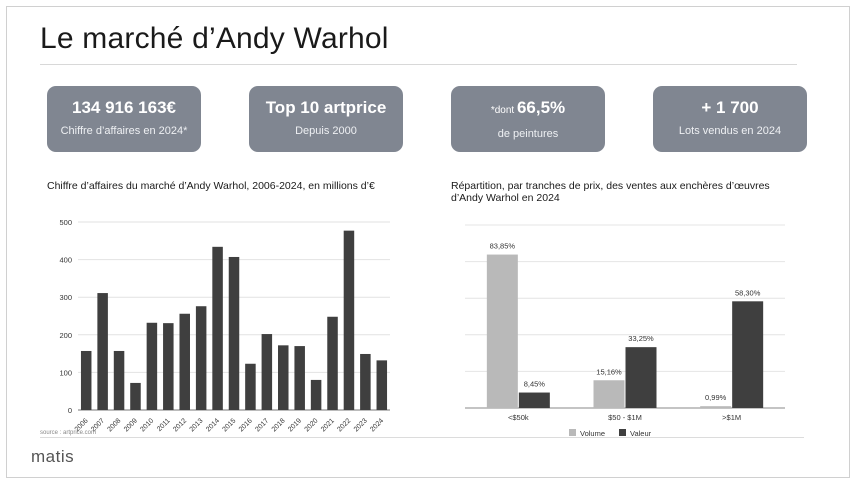 This screenshot has width=858, height=486. I want to click on kpi-value: 66,5%, so click(541, 107).